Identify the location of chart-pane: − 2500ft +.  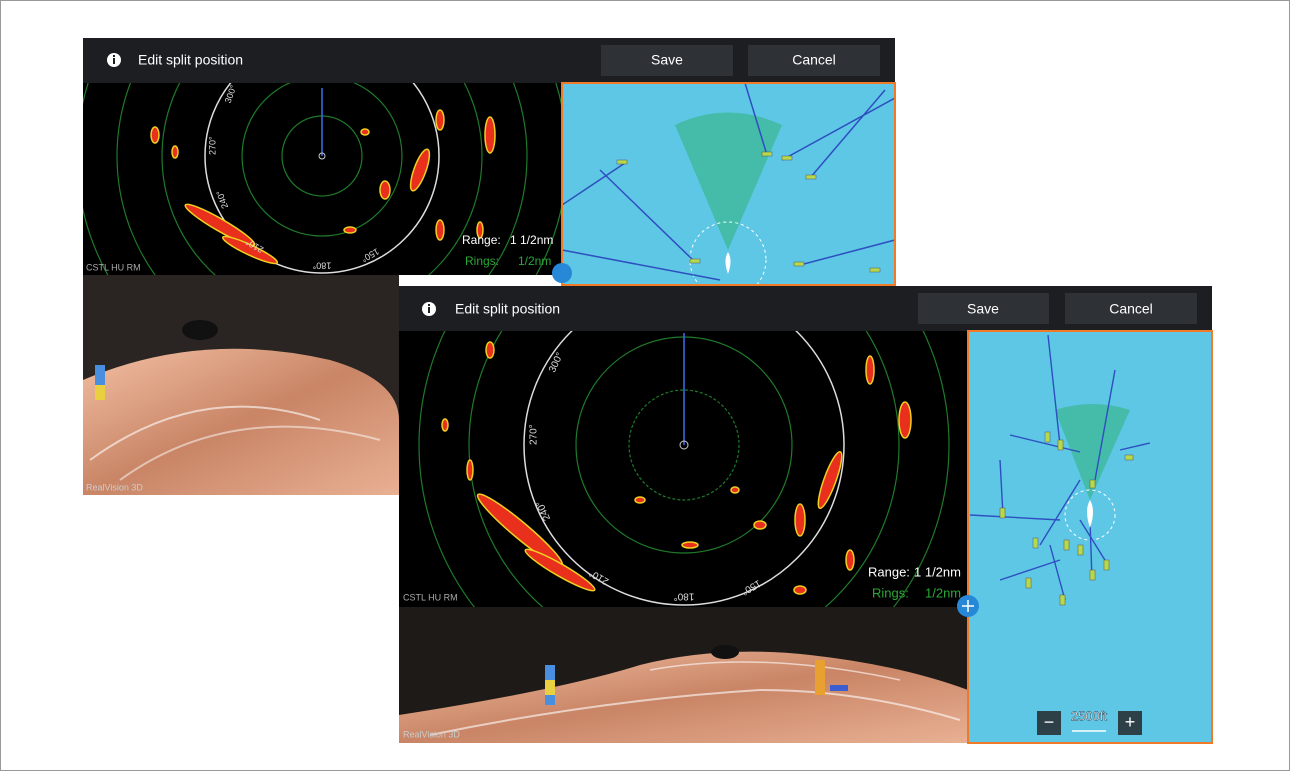
(1090, 537).